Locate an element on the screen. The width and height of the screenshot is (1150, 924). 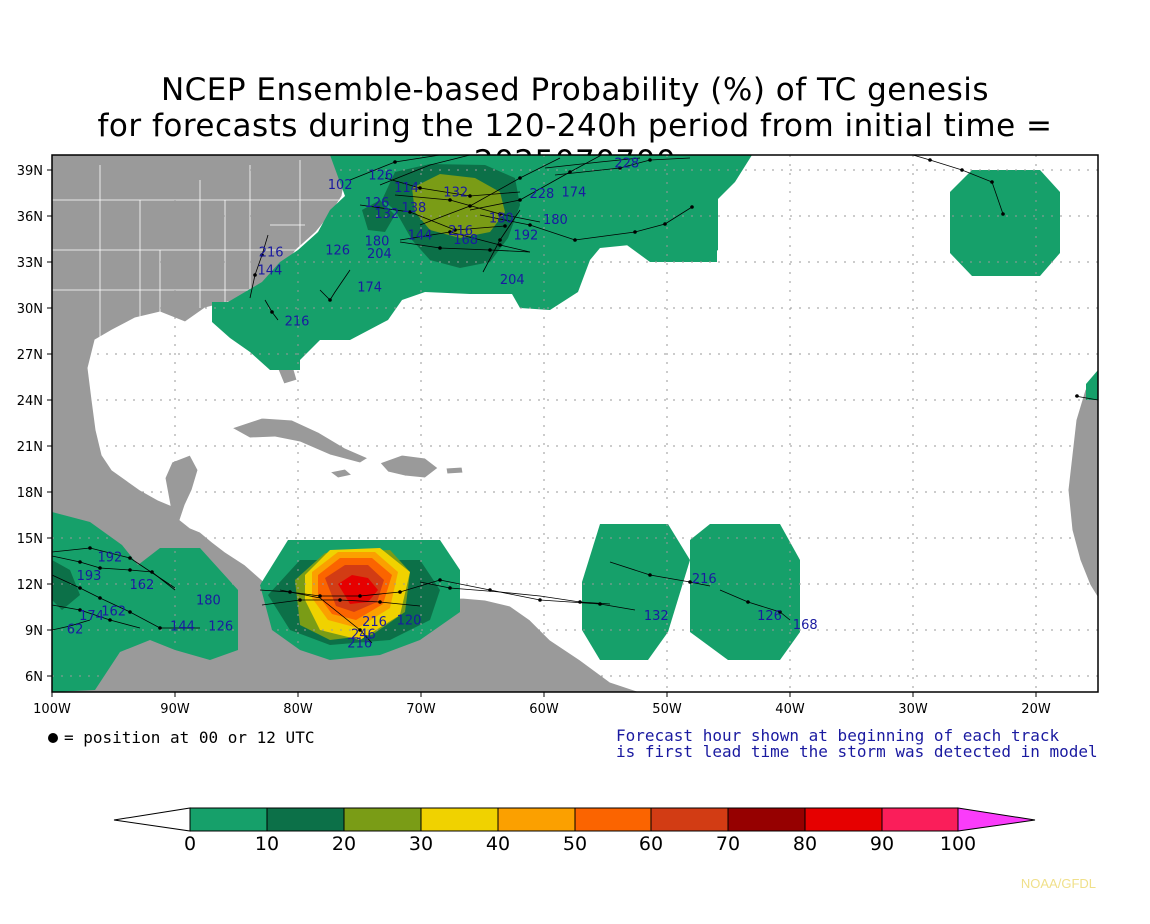
contour-pacific is located at coordinates (145, 602).